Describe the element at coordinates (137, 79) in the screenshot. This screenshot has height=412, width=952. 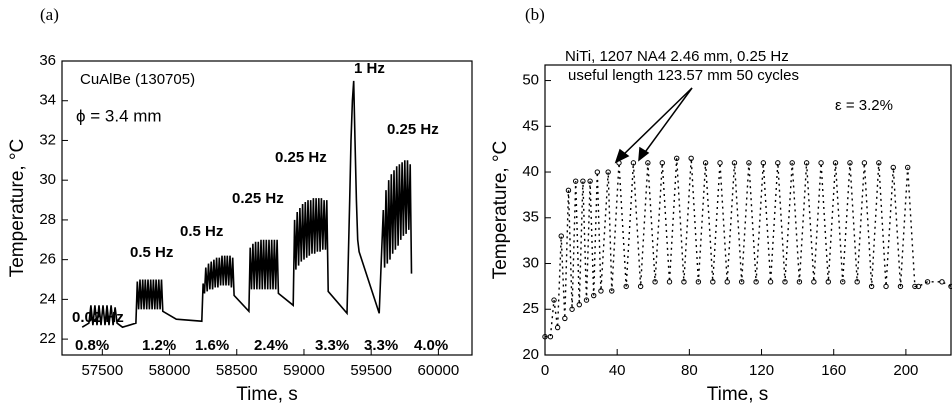
I see `annotation: CuAlBe (130705)` at that location.